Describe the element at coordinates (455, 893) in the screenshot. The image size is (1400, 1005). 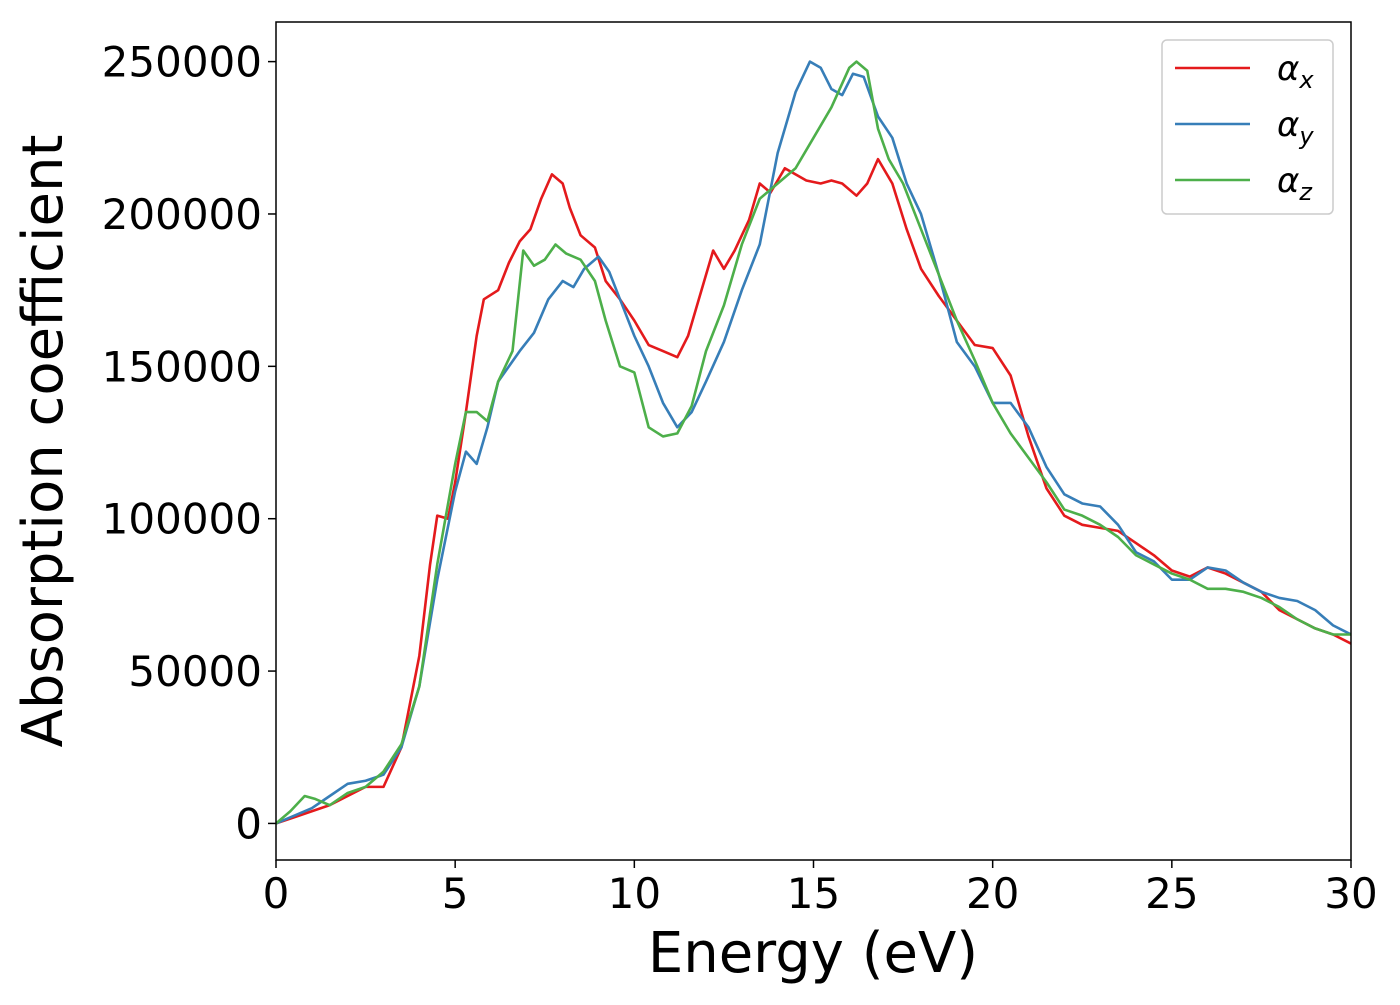
I see `x-tick-label: 5` at that location.